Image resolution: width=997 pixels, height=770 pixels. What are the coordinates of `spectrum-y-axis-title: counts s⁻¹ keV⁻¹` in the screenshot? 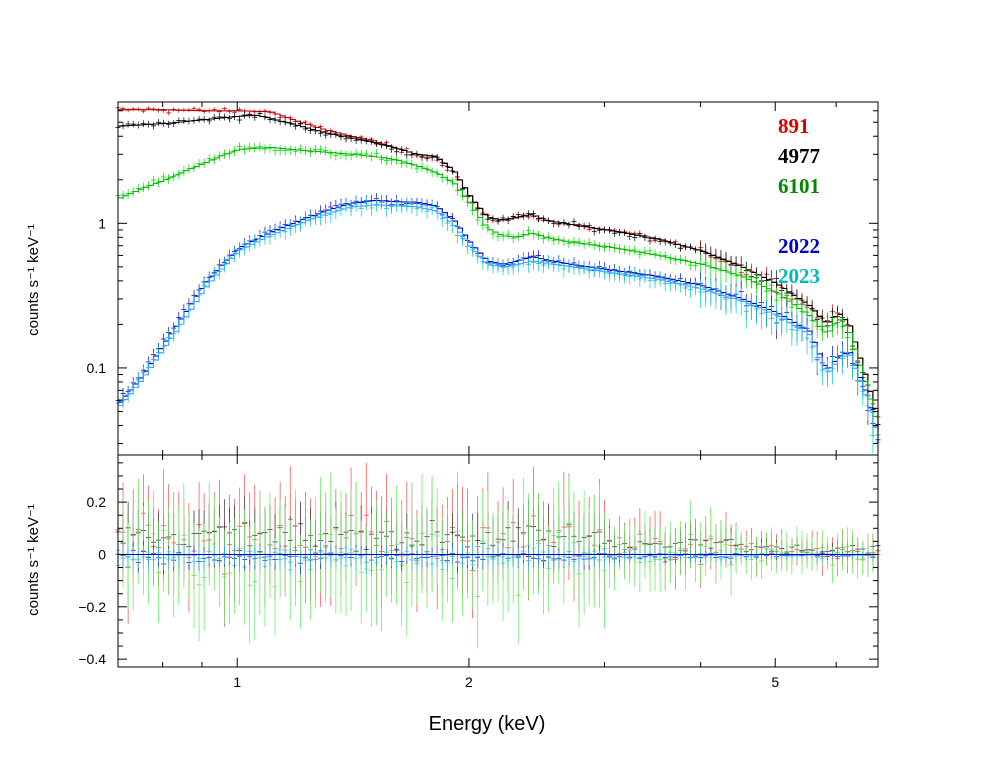 It's located at (33, 280).